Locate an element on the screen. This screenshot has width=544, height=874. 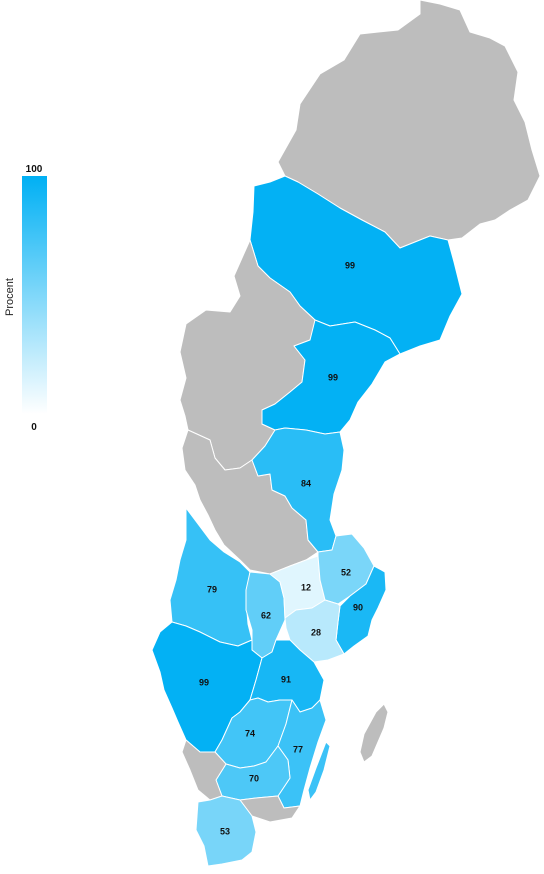
label-stockholm: 90 is located at coordinates (358, 607).